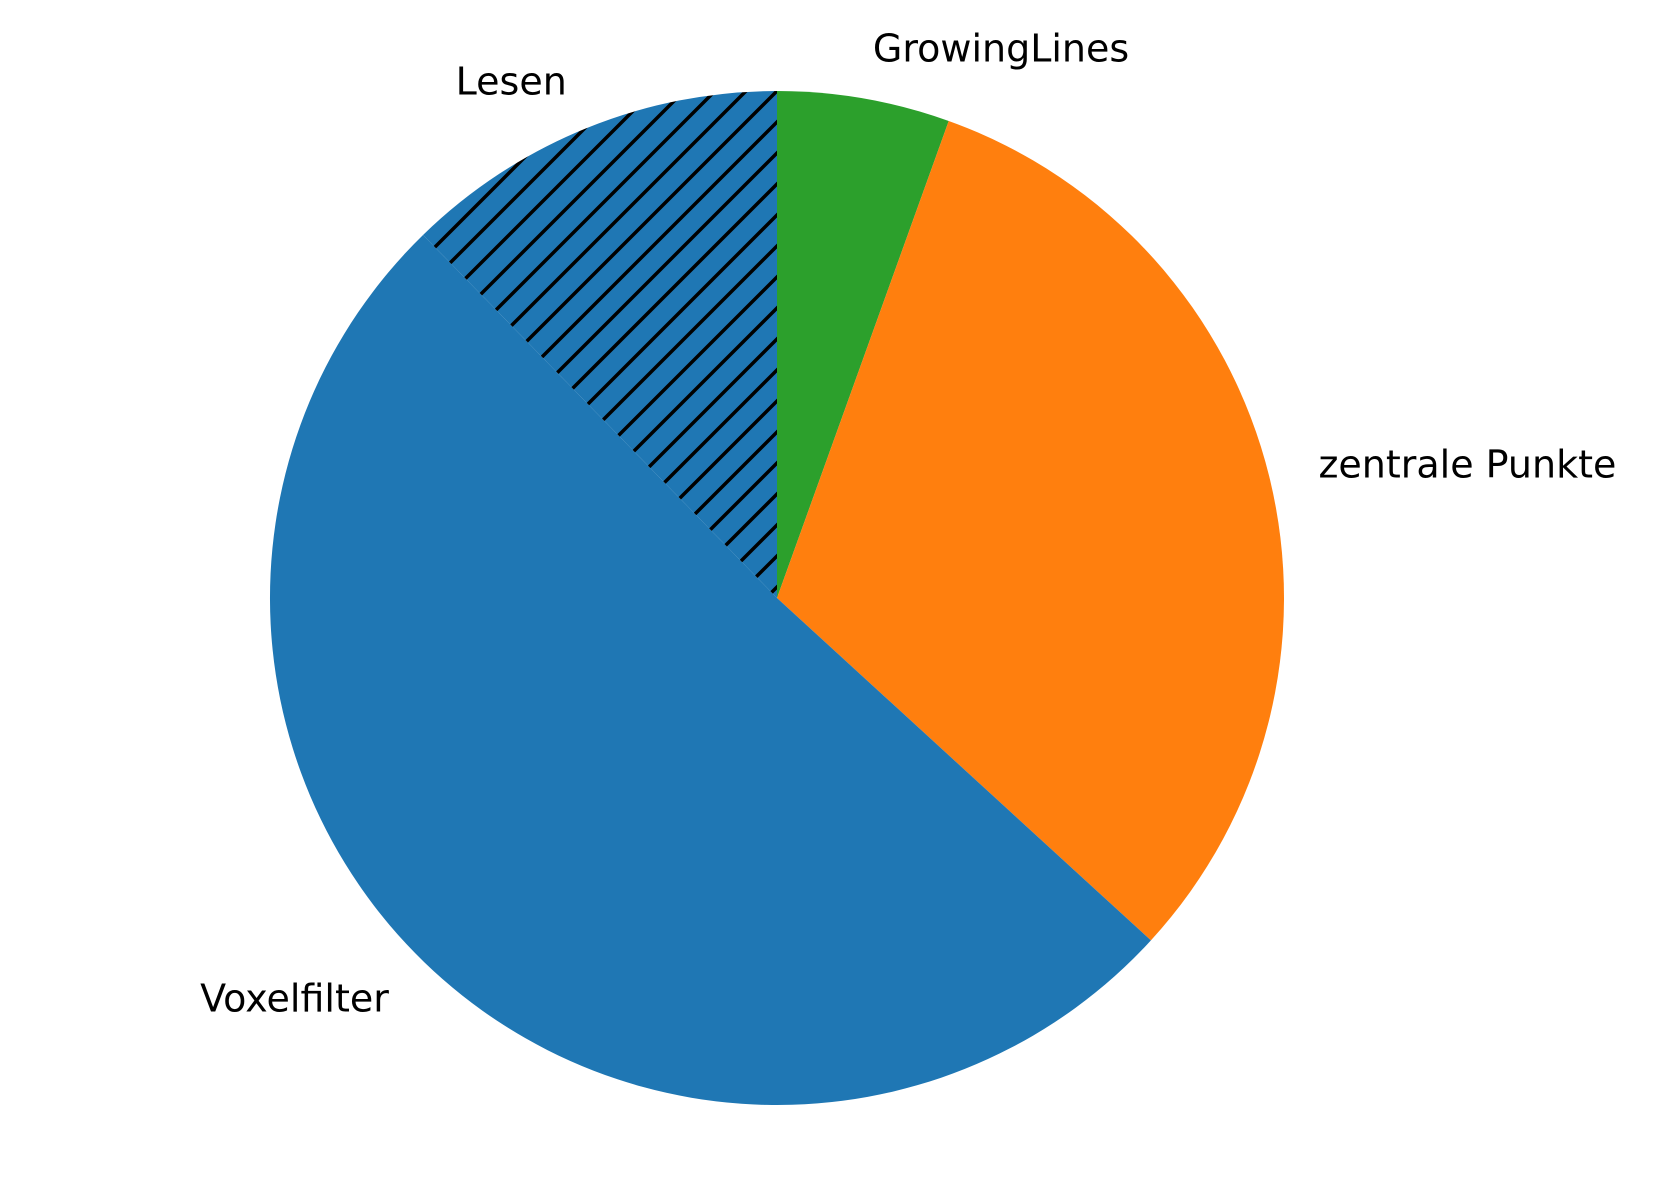 This screenshot has width=1666, height=1180. I want to click on pie-label-growinglines: GrowingLines, so click(1001, 49).